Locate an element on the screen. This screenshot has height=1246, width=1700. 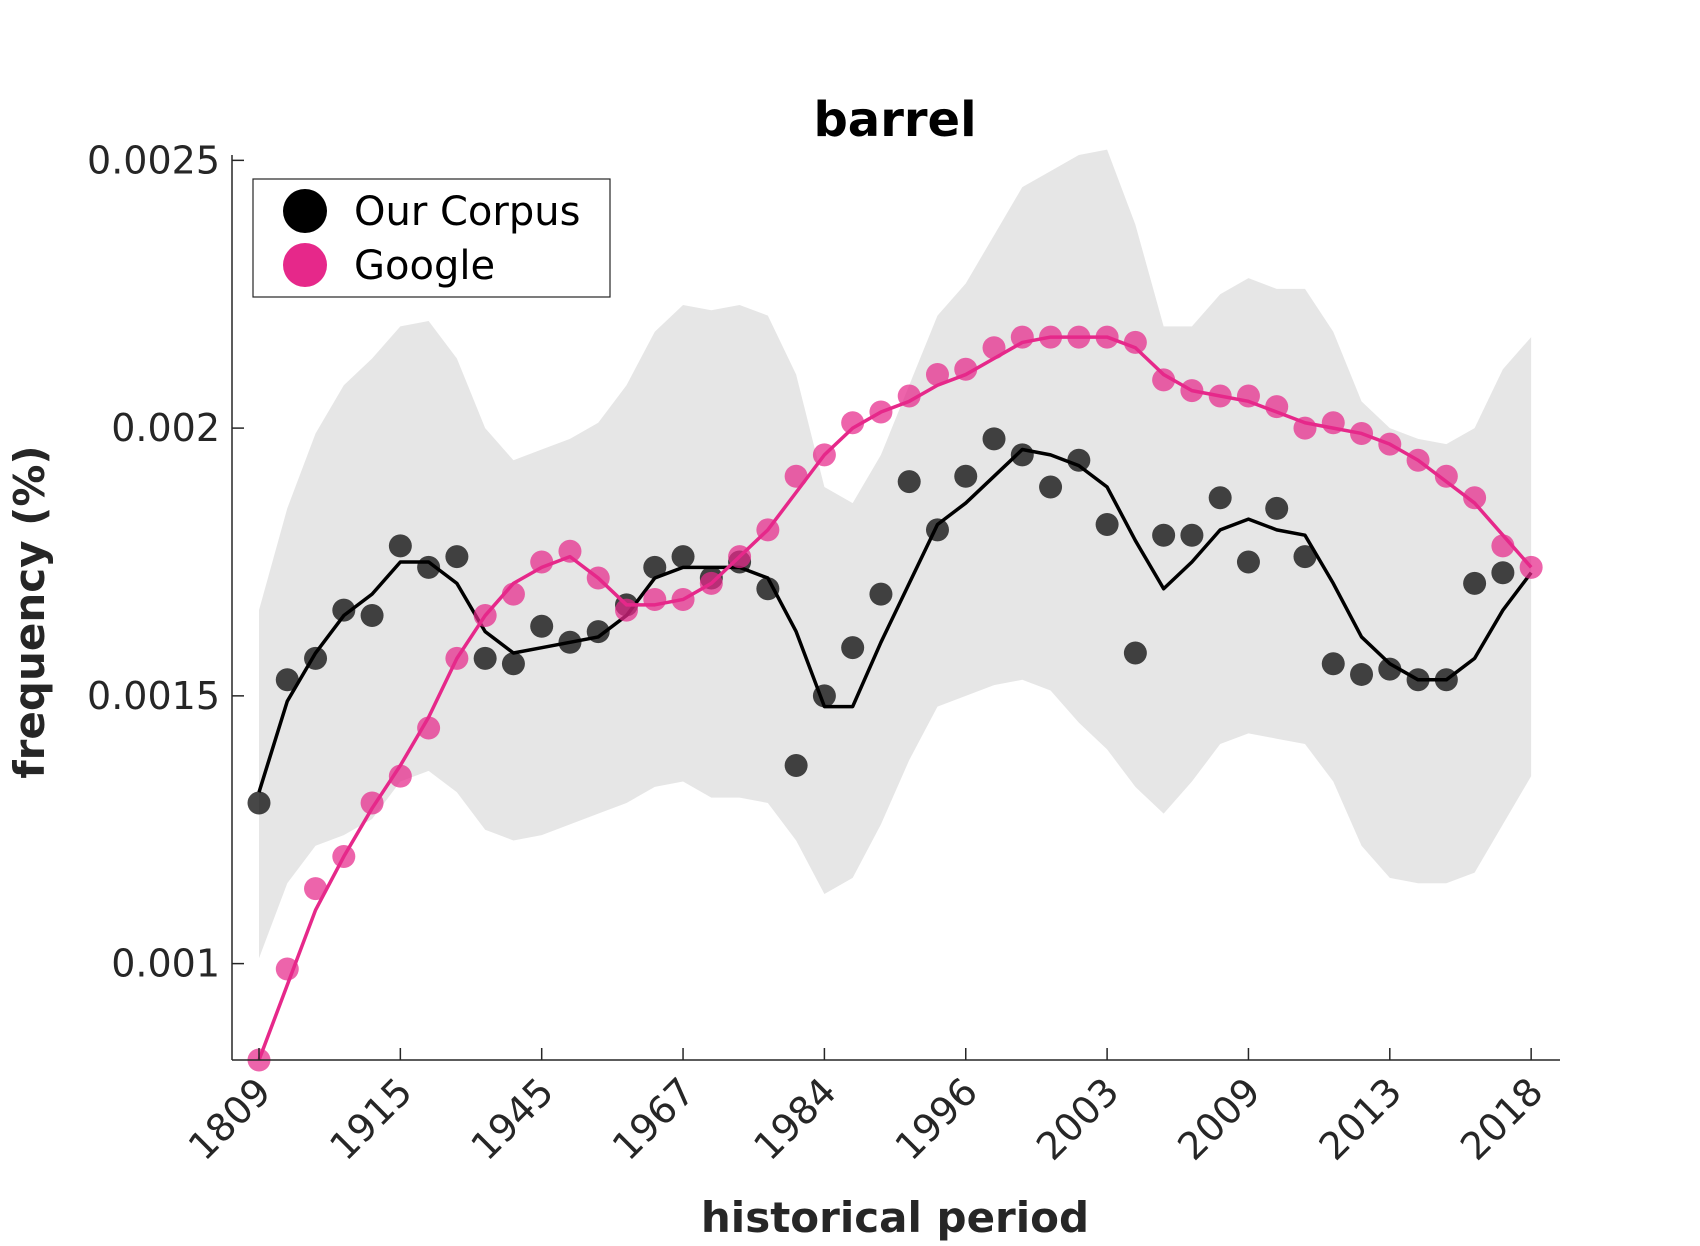
y-tick-label: 0.0025 is located at coordinates (153, 160).